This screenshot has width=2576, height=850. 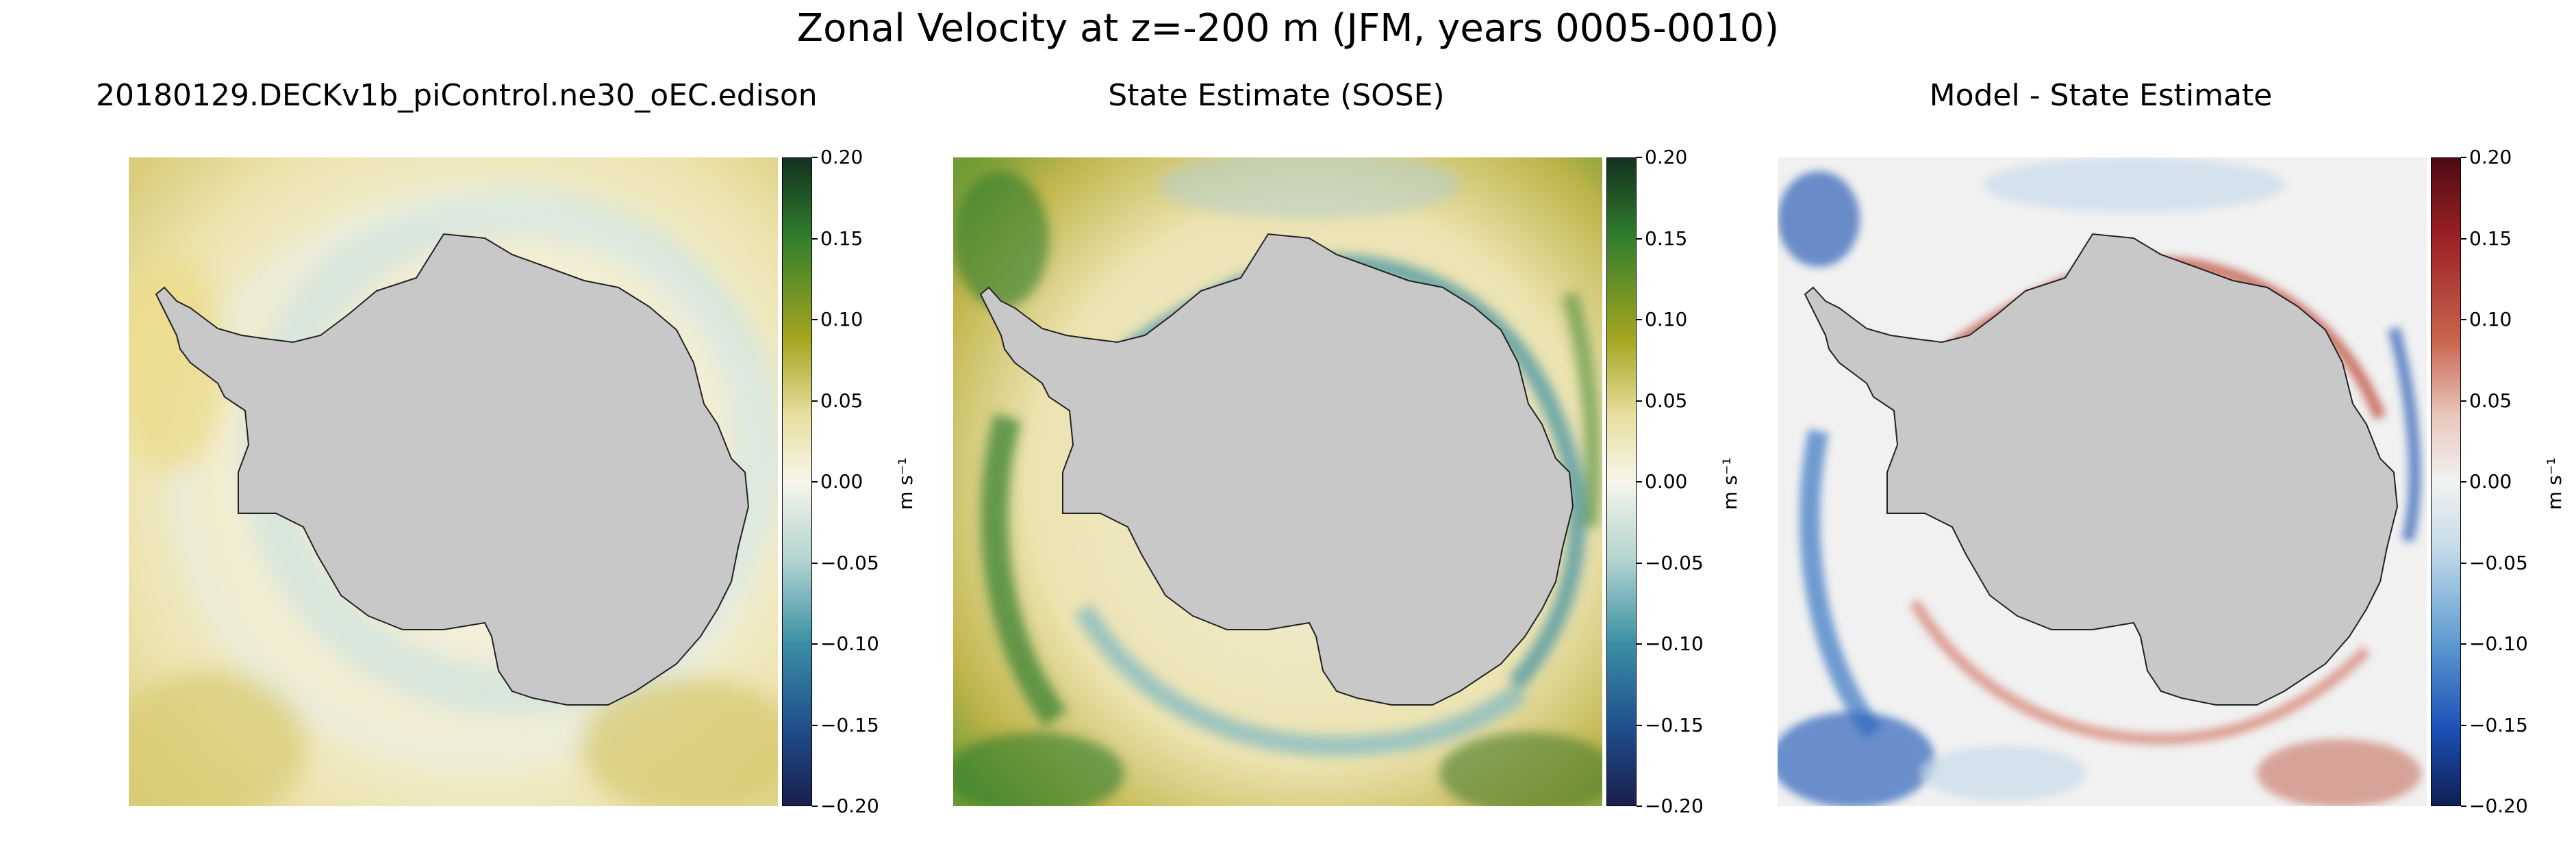 What do you see at coordinates (2101, 95) in the screenshot?
I see `panel-3-title: Model - State Estimate` at bounding box center [2101, 95].